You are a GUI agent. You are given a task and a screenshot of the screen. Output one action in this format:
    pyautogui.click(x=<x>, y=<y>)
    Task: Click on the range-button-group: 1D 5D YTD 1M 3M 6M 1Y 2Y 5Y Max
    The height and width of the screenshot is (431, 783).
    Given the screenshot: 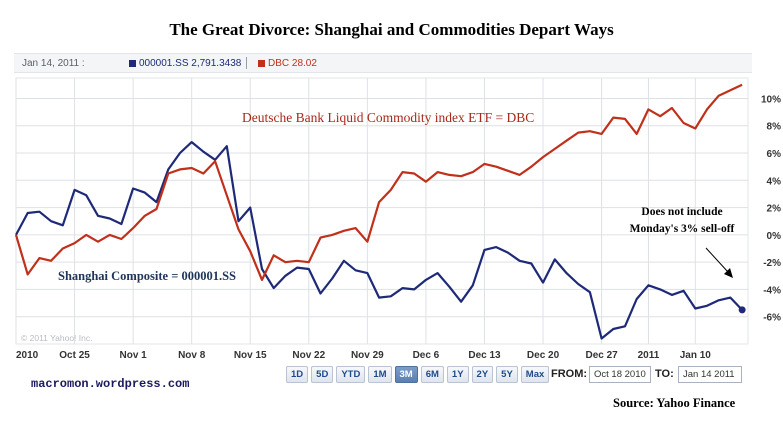 What is the action you would take?
    pyautogui.click(x=419, y=374)
    